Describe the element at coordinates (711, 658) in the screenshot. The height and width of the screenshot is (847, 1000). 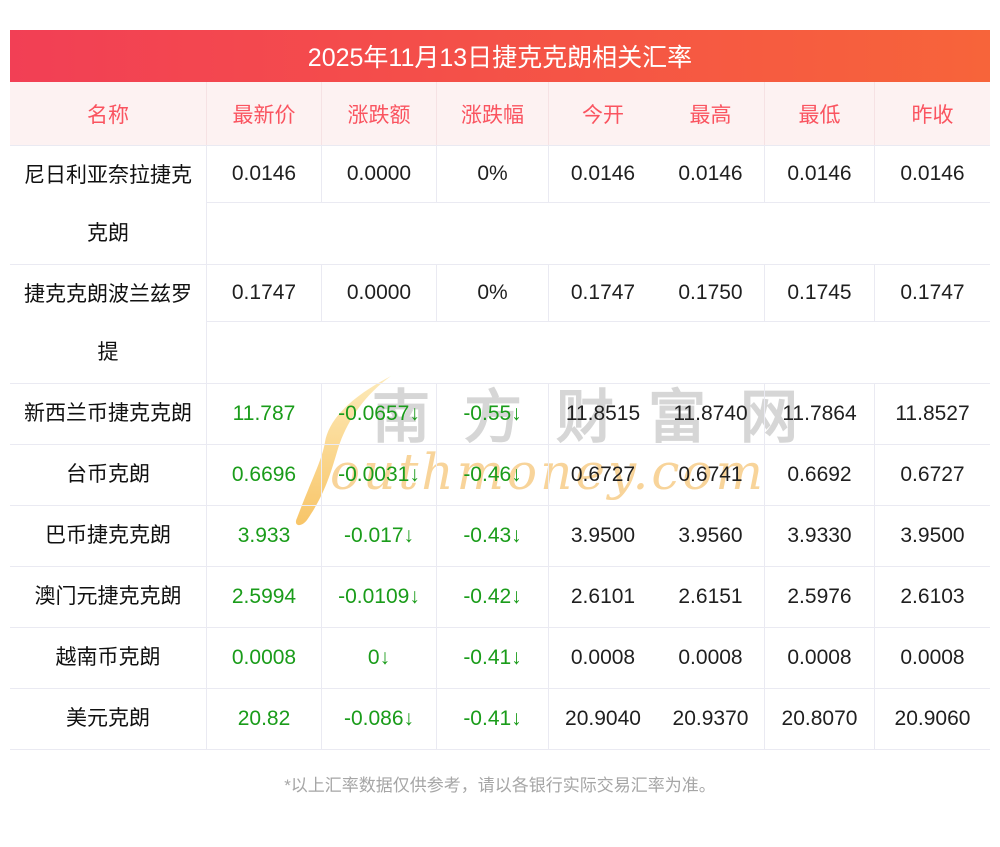
I see `cell-high: 0.0008` at that location.